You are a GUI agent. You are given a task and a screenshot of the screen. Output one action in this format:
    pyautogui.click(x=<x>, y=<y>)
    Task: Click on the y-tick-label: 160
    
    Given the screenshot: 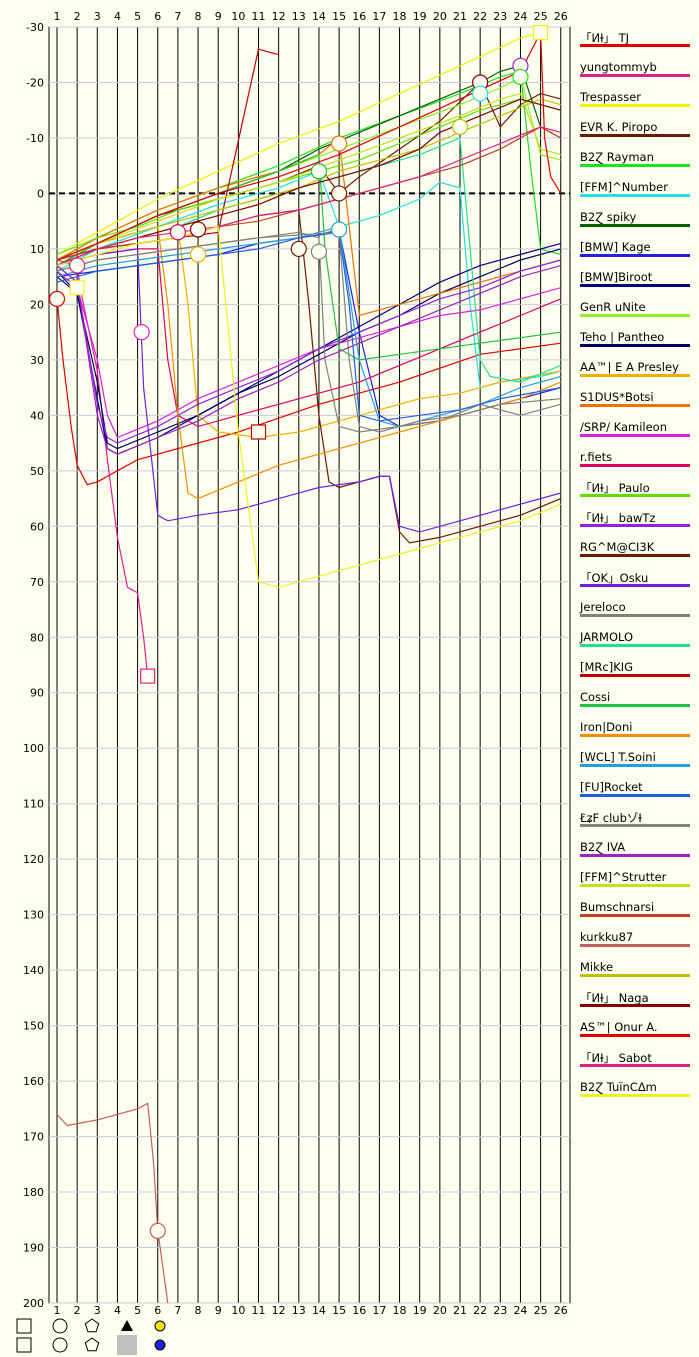 What is the action you would take?
    pyautogui.click(x=33, y=1081)
    